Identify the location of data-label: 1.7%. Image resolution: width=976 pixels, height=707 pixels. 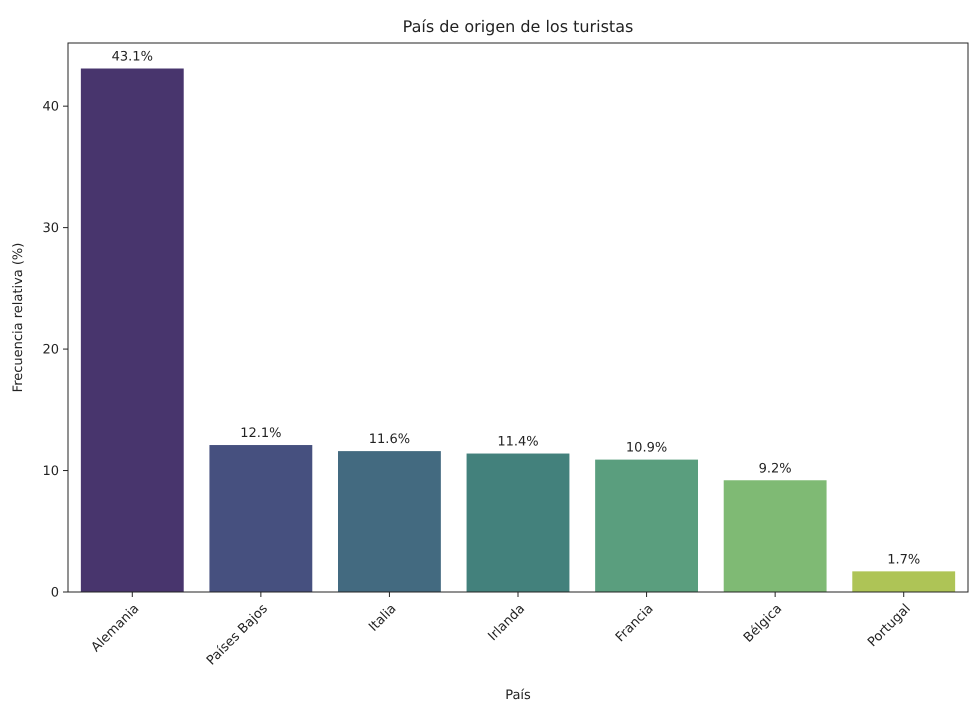
(903, 560).